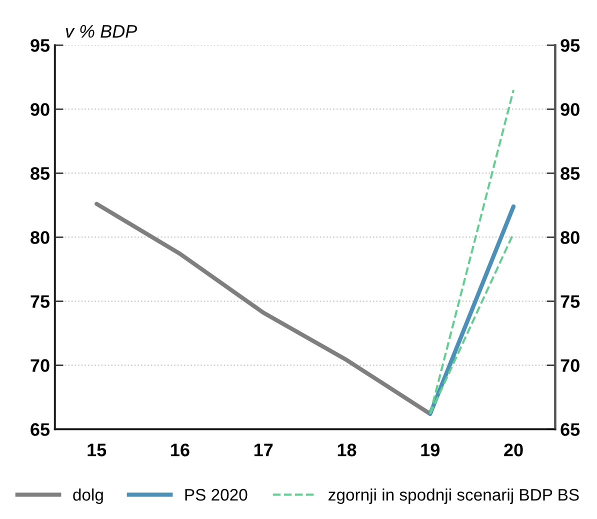  Describe the element at coordinates (570, 173) in the screenshot. I see `y2-tick-label: 85` at that location.